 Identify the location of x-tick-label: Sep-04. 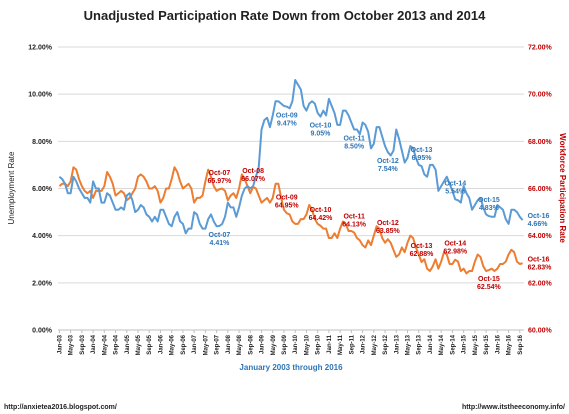
(117, 344).